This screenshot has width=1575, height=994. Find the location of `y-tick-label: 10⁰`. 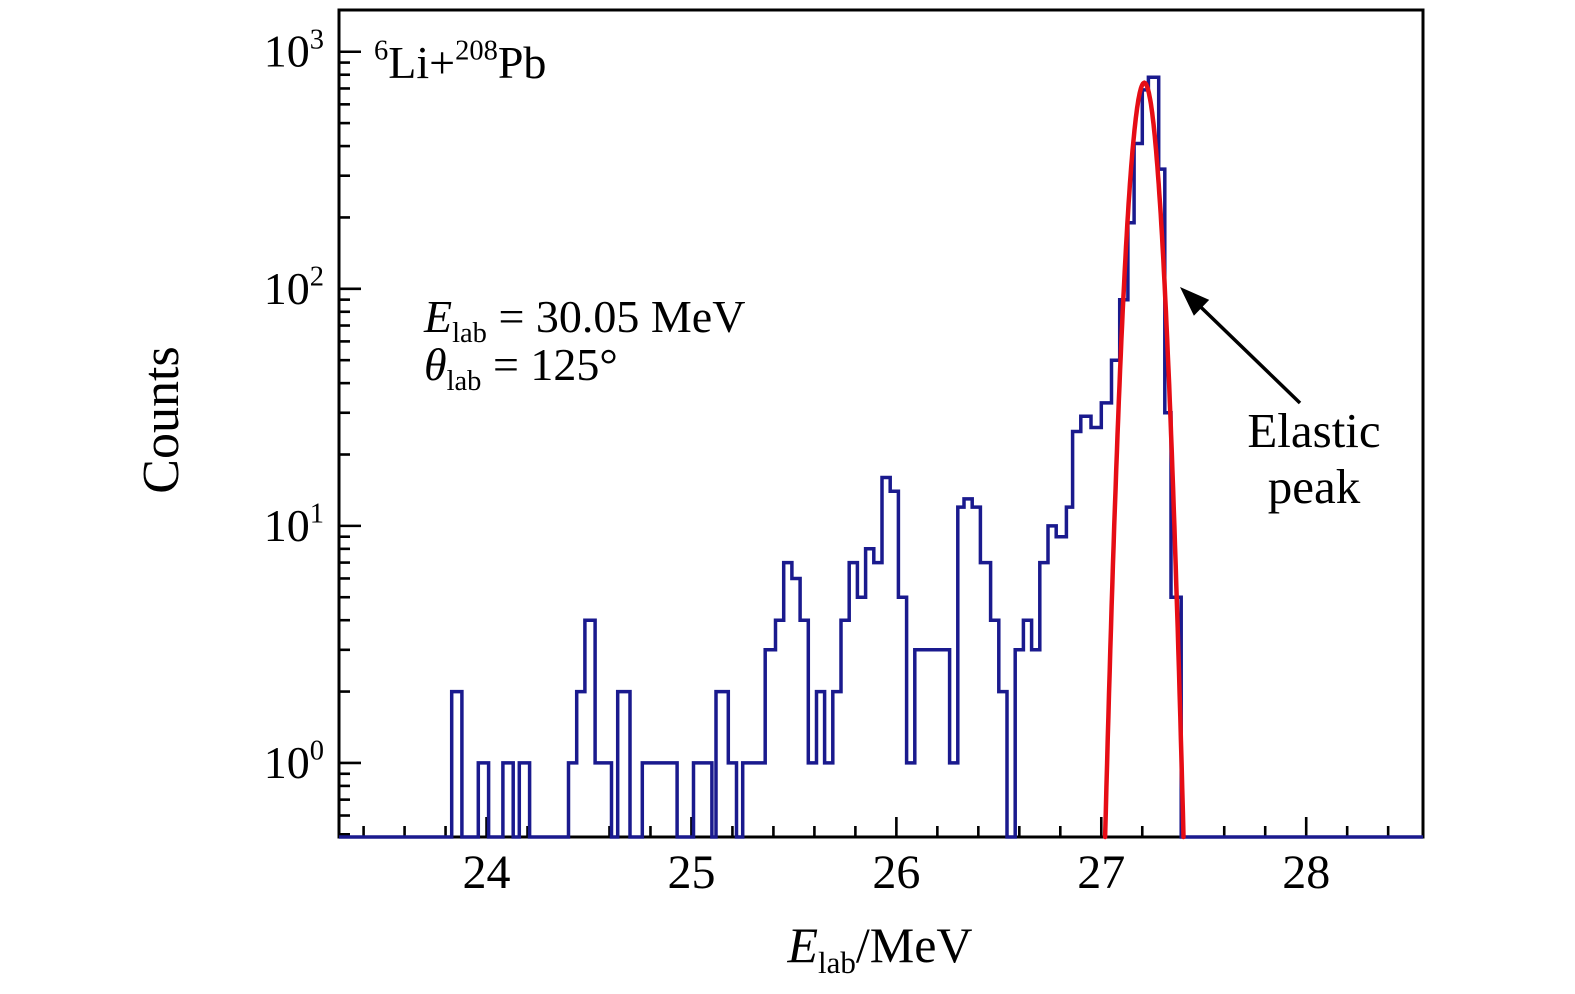

y-tick-label: 10⁰ is located at coordinates (294, 762).